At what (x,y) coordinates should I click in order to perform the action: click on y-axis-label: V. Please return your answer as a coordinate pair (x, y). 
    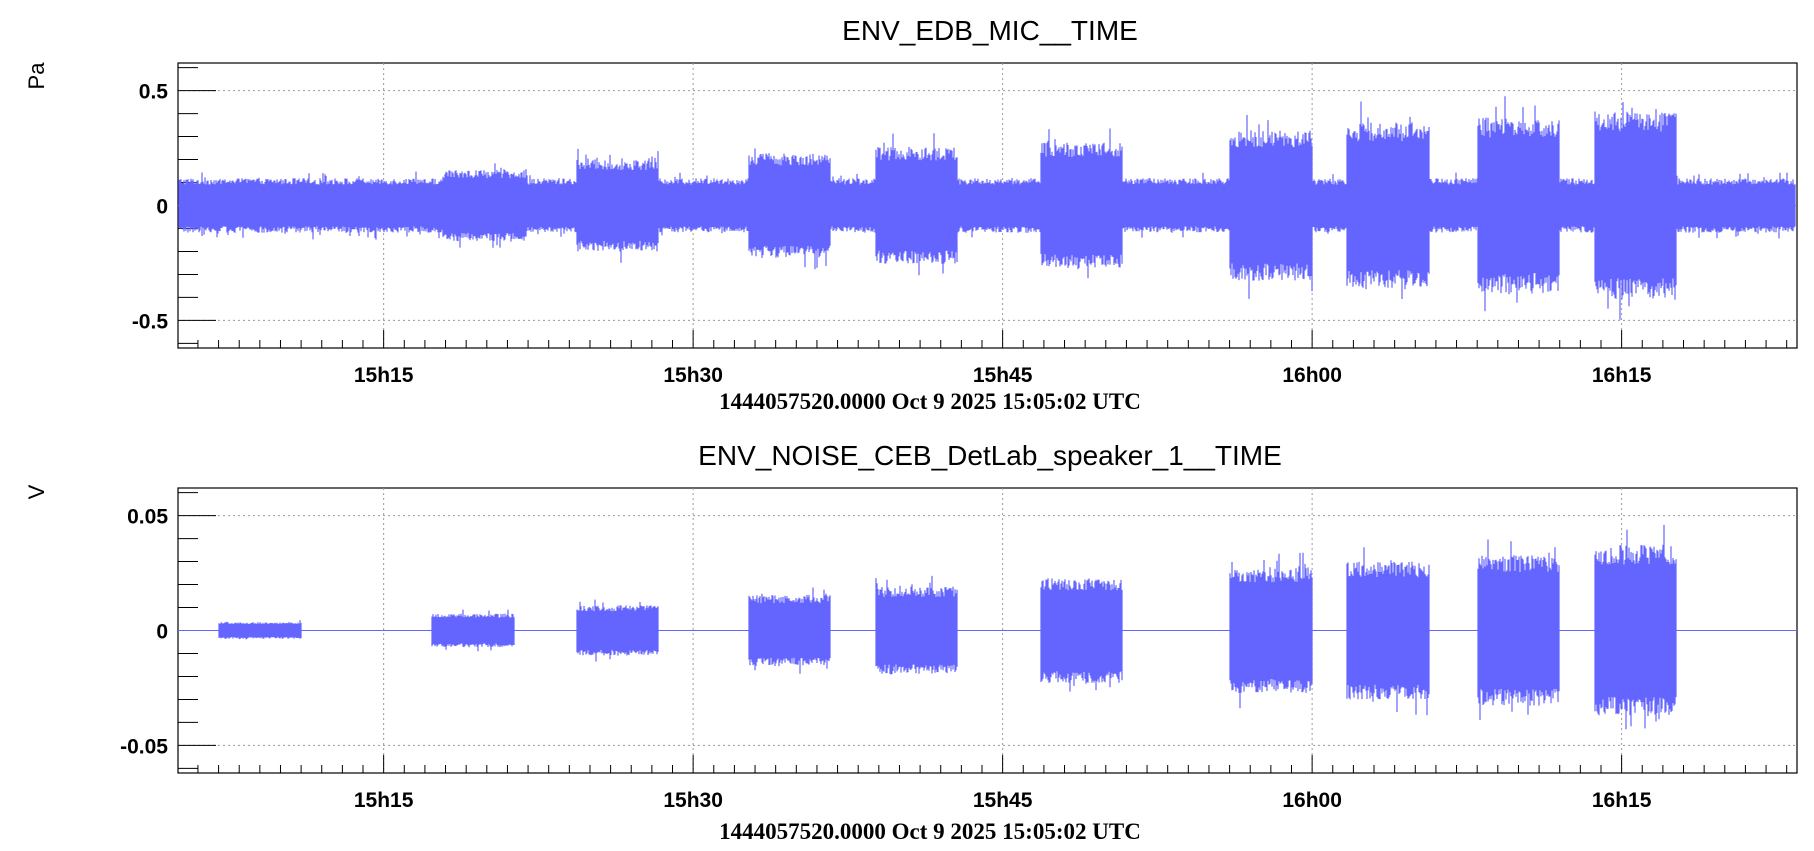
    Looking at the image, I should click on (36, 491).